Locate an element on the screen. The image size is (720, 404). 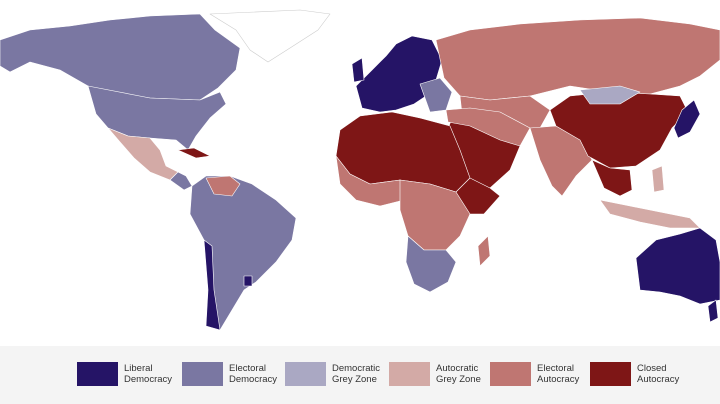
mongolia is located at coordinates (610, 95).